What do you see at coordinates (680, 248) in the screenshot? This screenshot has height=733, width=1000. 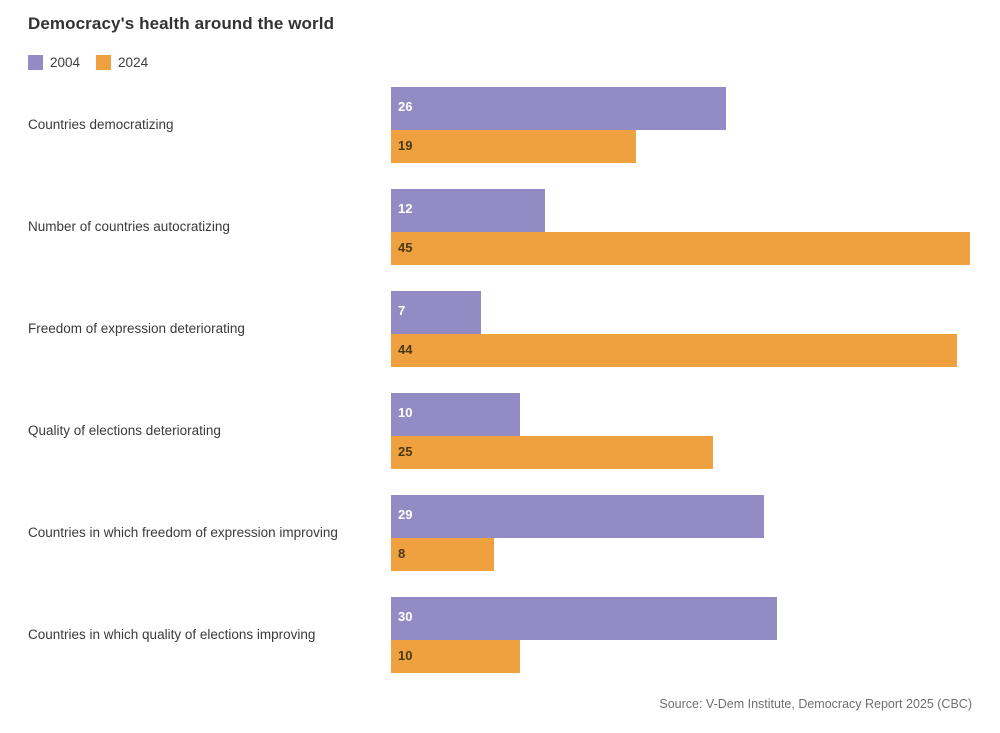 I see `bar-2024: 45` at bounding box center [680, 248].